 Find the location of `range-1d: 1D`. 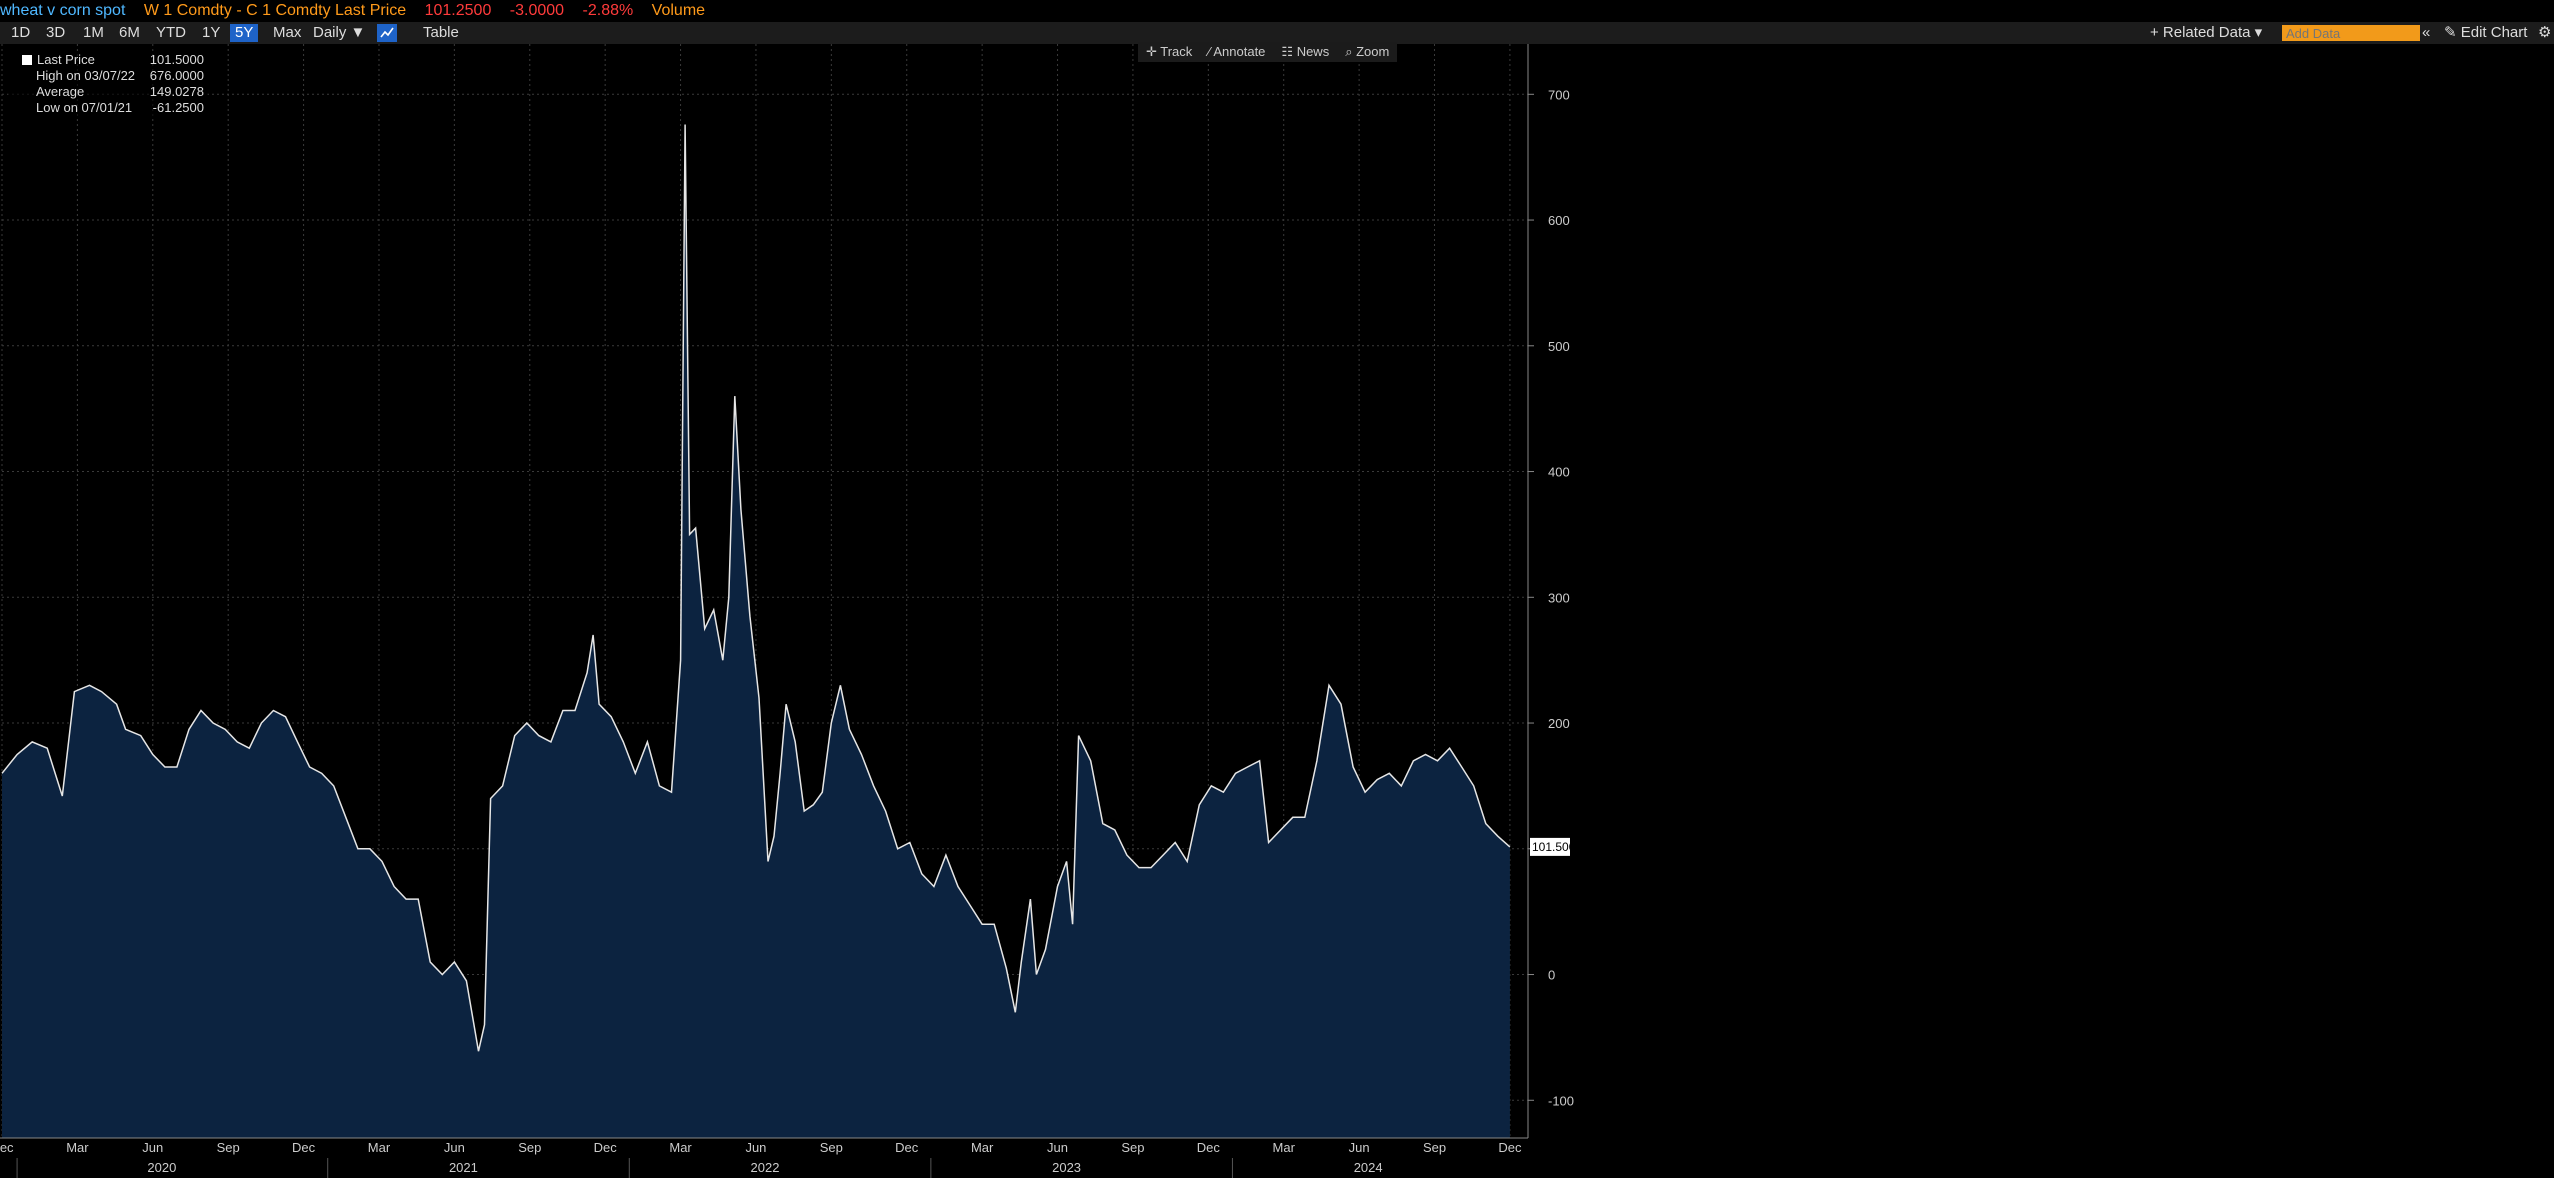

range-1d: 1D is located at coordinates (21, 32).